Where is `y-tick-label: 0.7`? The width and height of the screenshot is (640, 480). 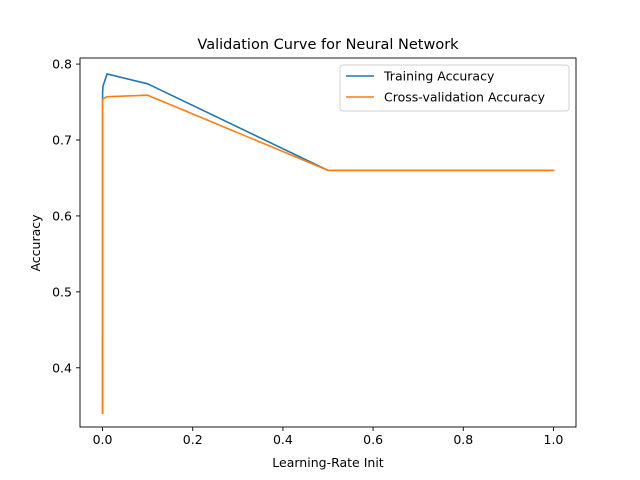 y-tick-label: 0.7 is located at coordinates (62, 140).